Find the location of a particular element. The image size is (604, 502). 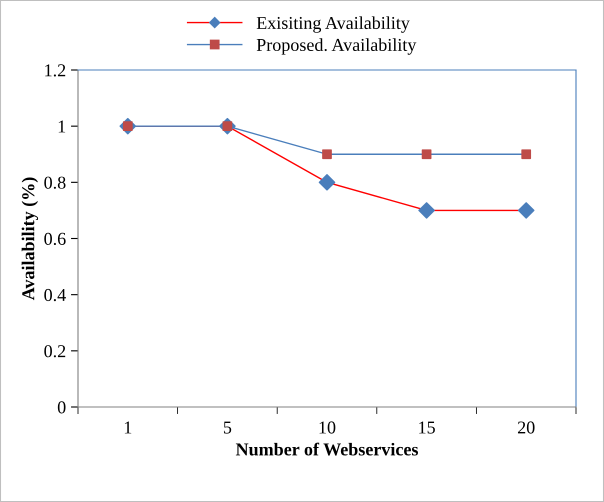

y-tick-label: 0.6 is located at coordinates (55, 239).